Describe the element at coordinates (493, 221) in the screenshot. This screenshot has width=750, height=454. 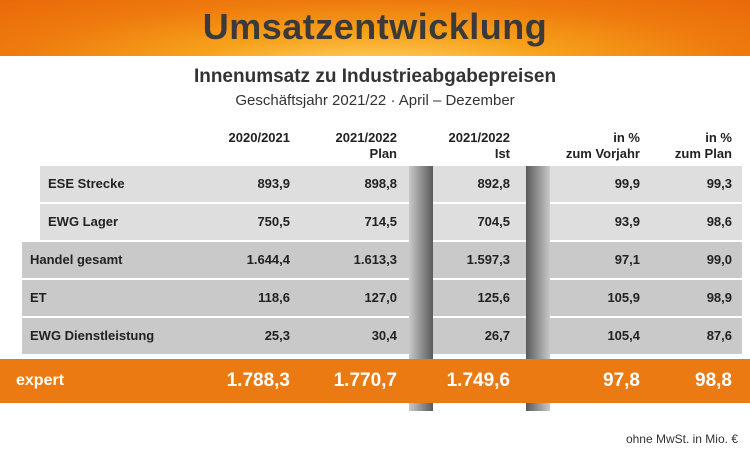
I see `cell-value: 704,5` at that location.